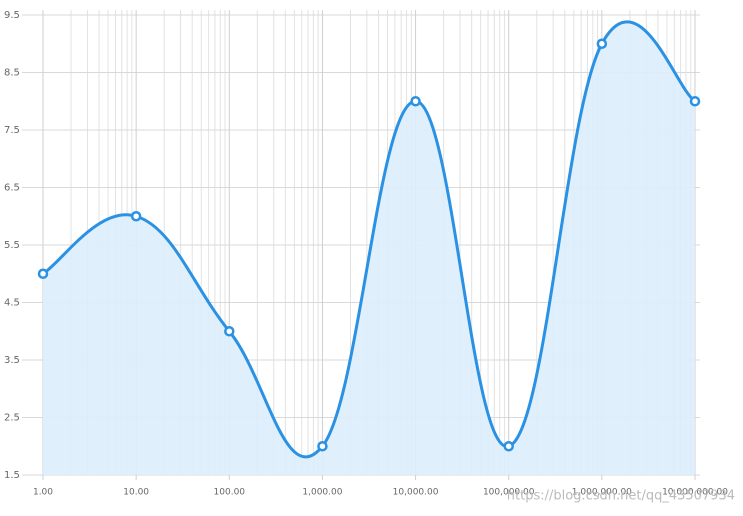 Image resolution: width=743 pixels, height=516 pixels. I want to click on x-tick-label: 10.00, so click(136, 493).